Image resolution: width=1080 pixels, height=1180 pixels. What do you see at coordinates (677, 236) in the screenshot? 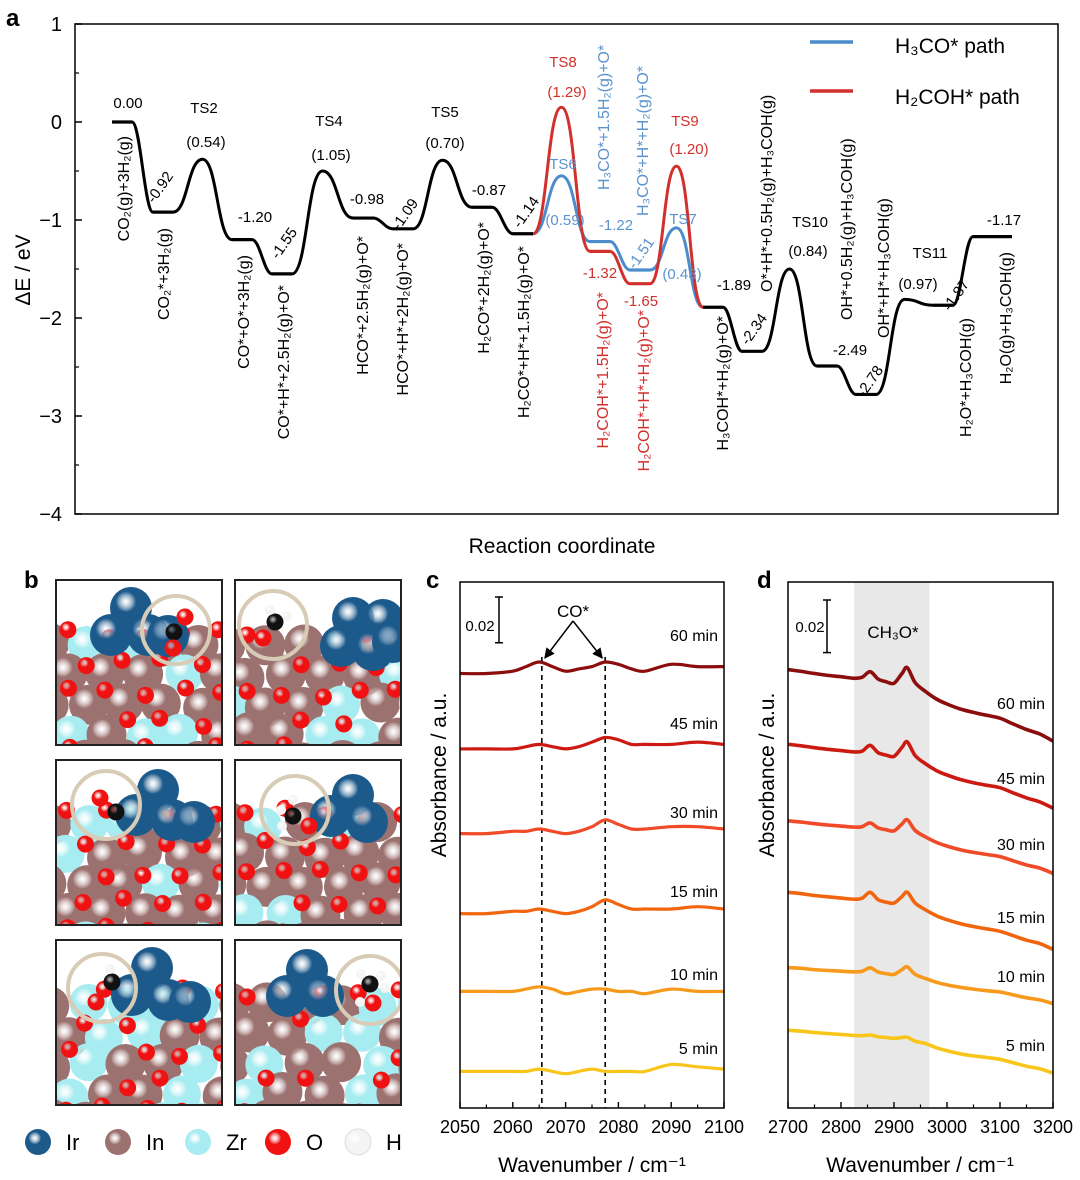
I see `transition-barrier-ts9` at bounding box center [677, 236].